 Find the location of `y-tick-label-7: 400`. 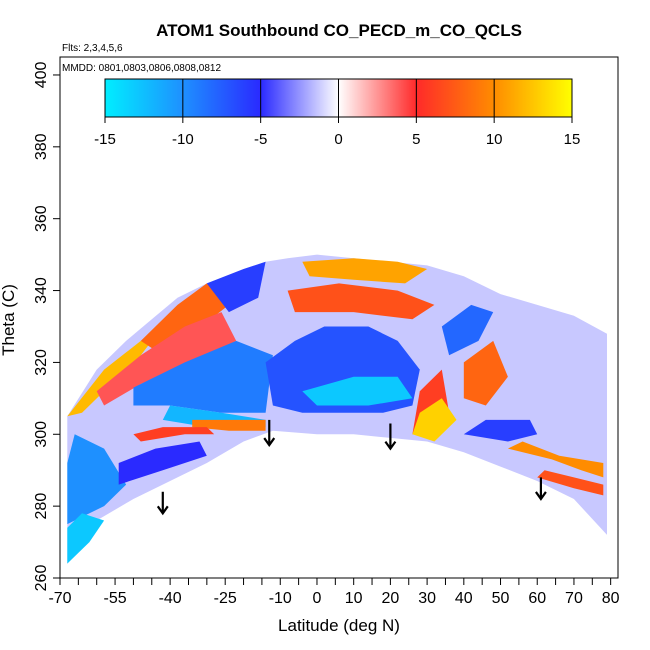

y-tick-label-7: 400 is located at coordinates (41, 75).